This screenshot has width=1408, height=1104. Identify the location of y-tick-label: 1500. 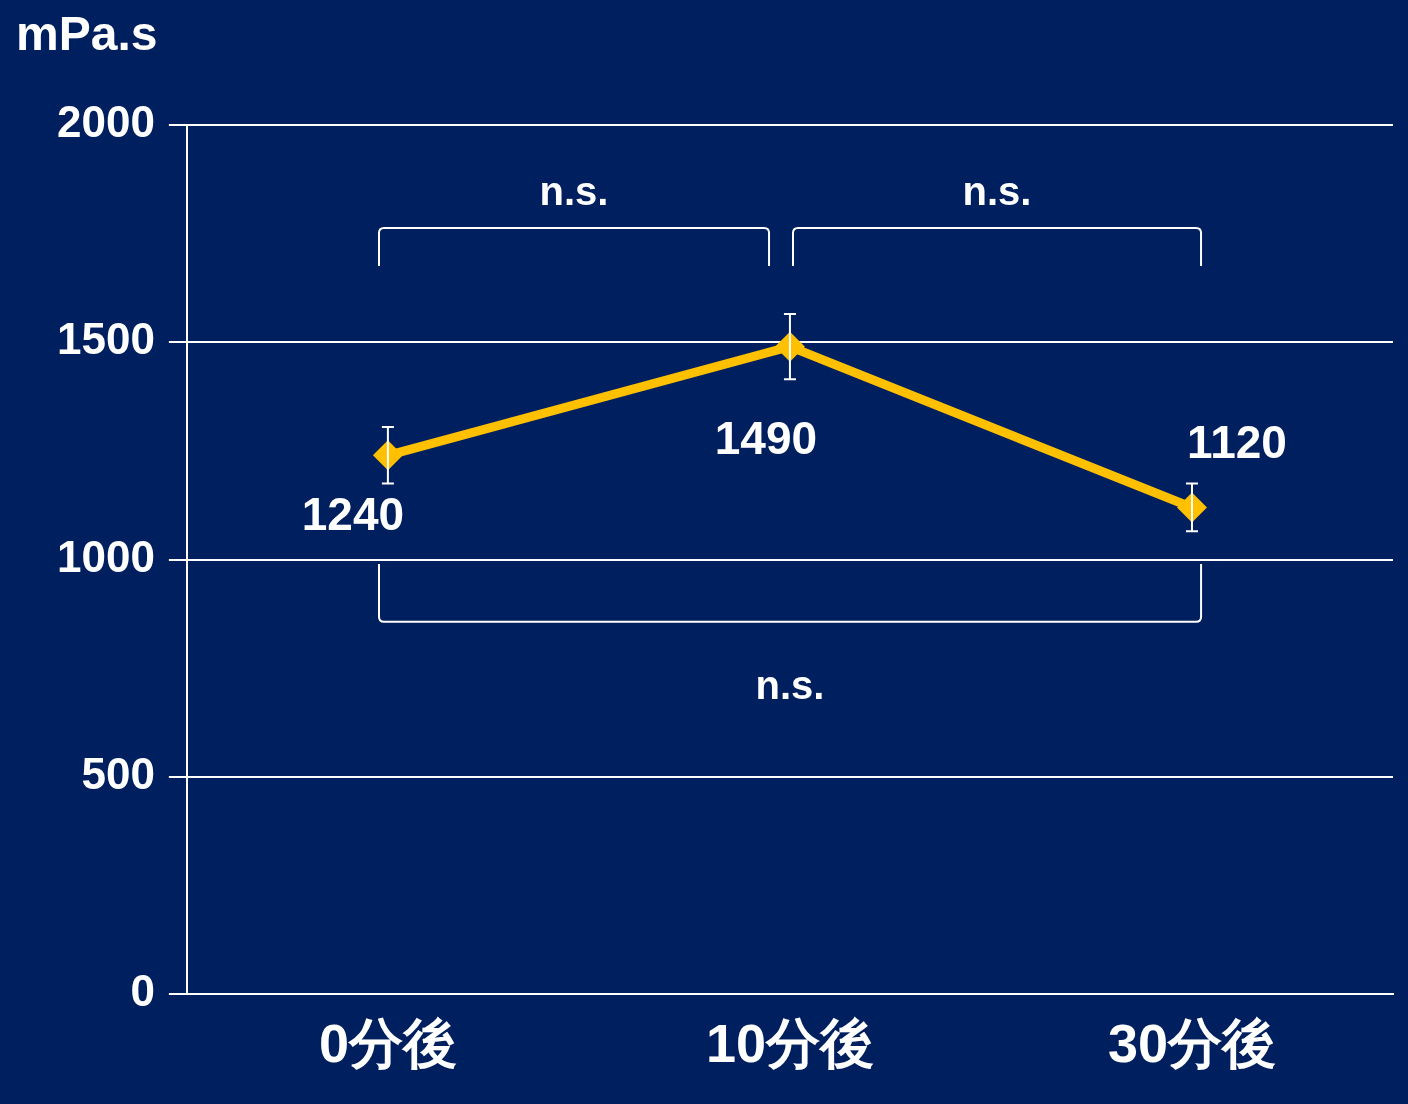
(105, 339).